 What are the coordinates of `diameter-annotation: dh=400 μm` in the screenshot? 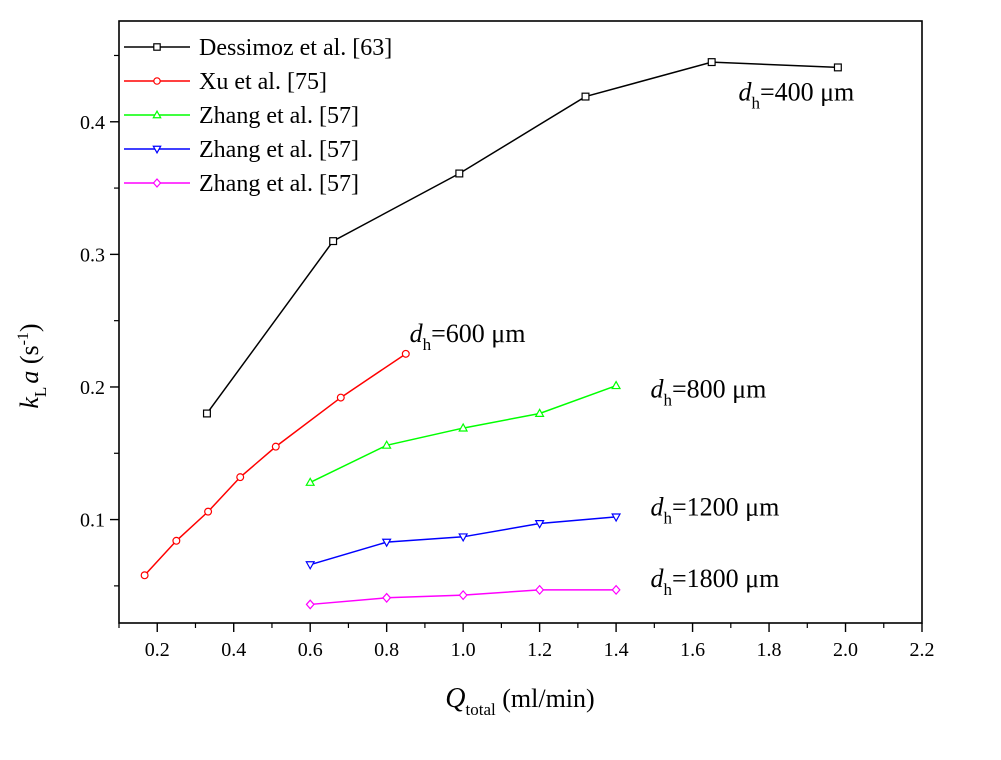 It's located at (796, 95).